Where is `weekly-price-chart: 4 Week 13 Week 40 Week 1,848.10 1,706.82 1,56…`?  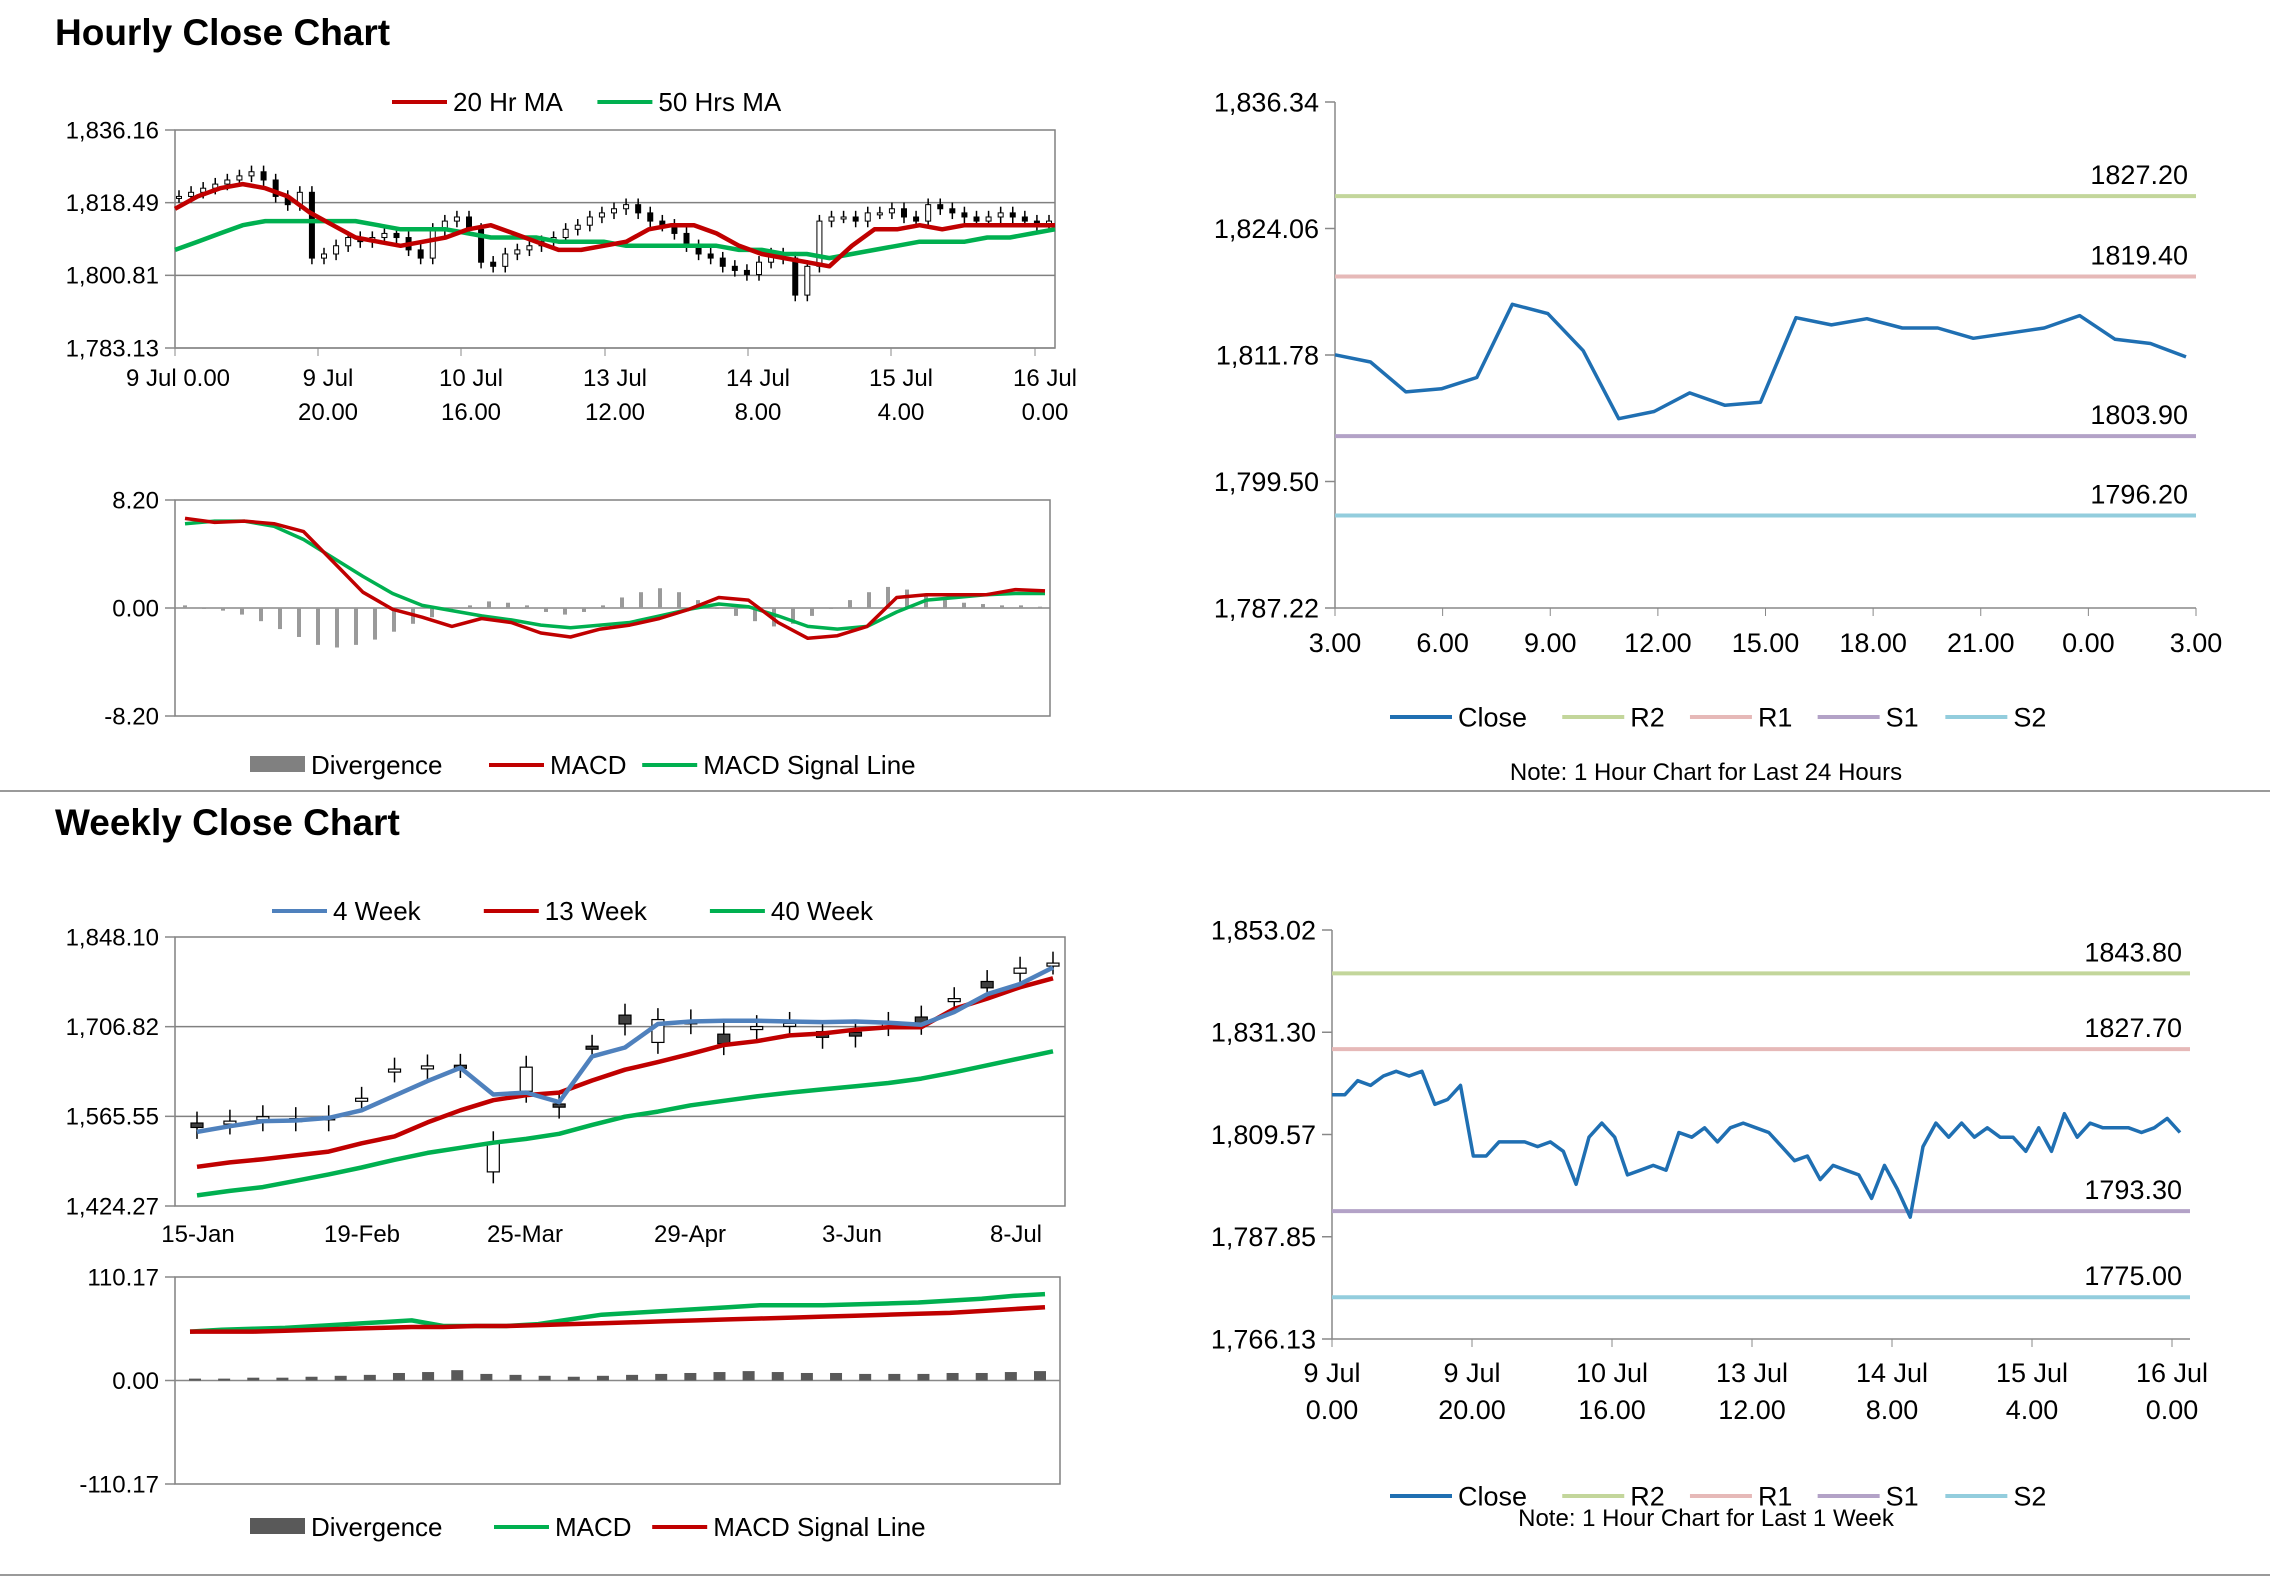 weekly-price-chart: 4 Week 13 Week 40 Week 1,848.10 1,706.82 1,56… is located at coordinates (566, 1072).